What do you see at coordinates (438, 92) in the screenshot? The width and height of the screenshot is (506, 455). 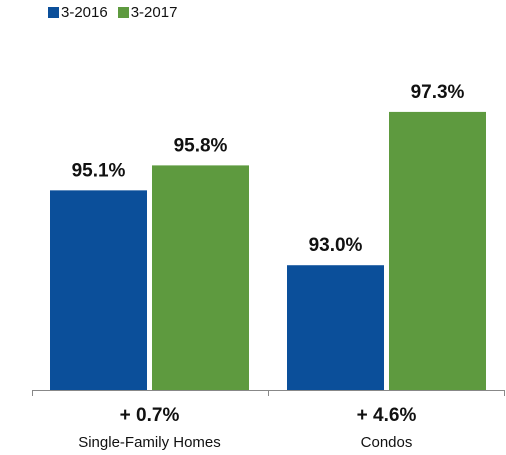 I see `data-label-3-2017-1: 97.3%` at bounding box center [438, 92].